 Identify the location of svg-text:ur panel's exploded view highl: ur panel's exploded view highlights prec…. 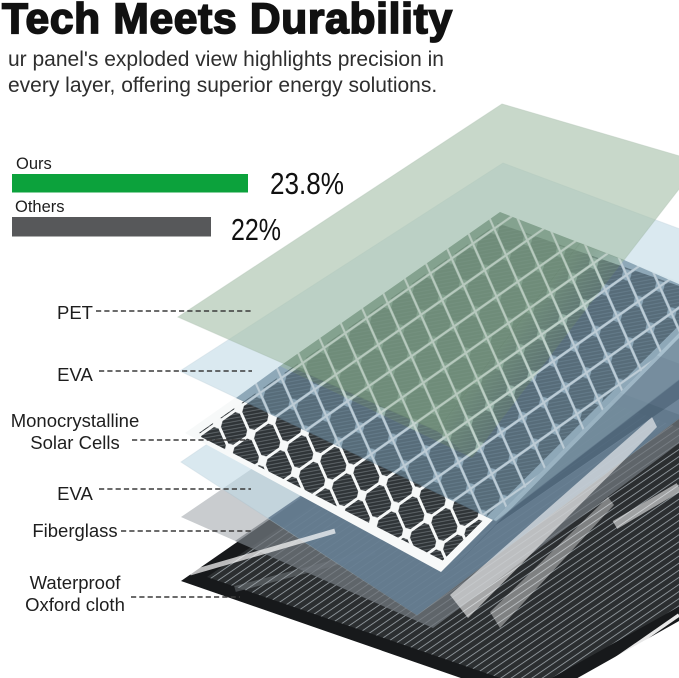
(226, 59).